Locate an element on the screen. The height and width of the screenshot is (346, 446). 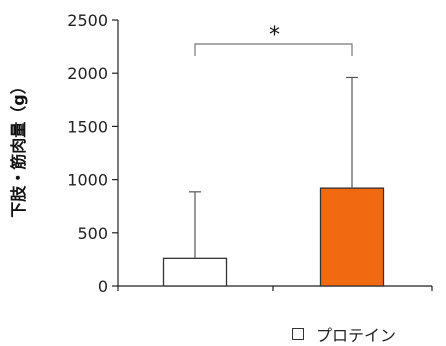
y-ticks: 0 500 1000 1500 2000 2500 is located at coordinates (92, 153).